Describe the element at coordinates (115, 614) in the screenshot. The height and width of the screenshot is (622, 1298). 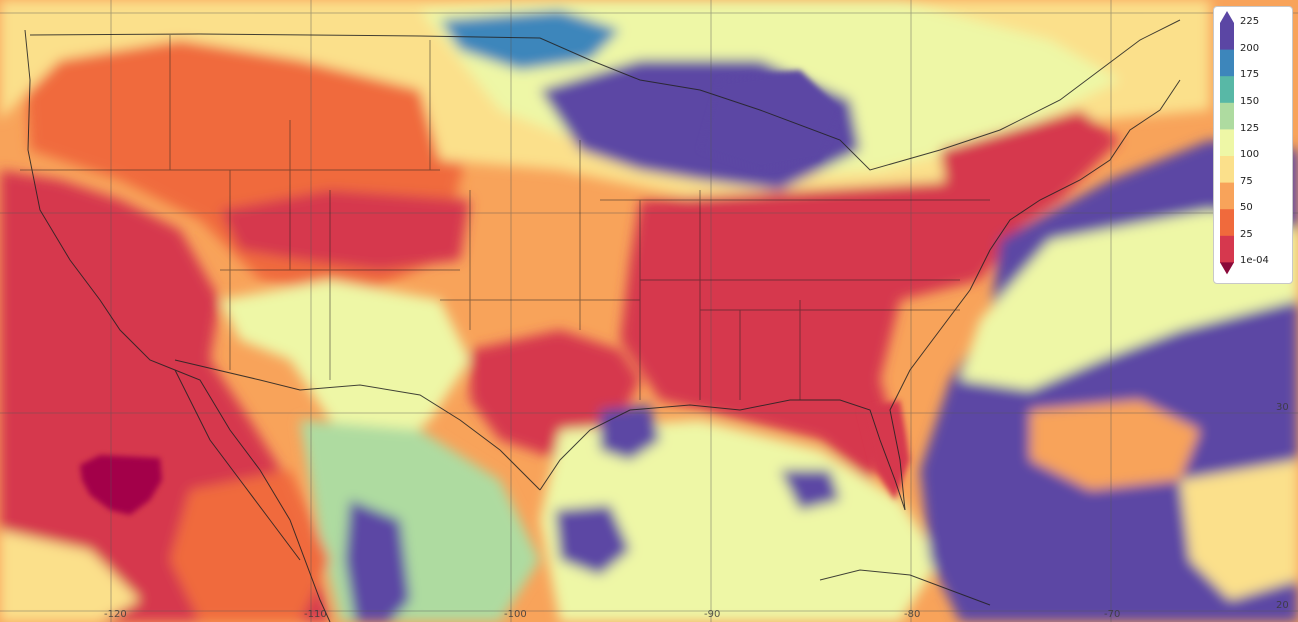
I see `lon-label-120: -120` at that location.